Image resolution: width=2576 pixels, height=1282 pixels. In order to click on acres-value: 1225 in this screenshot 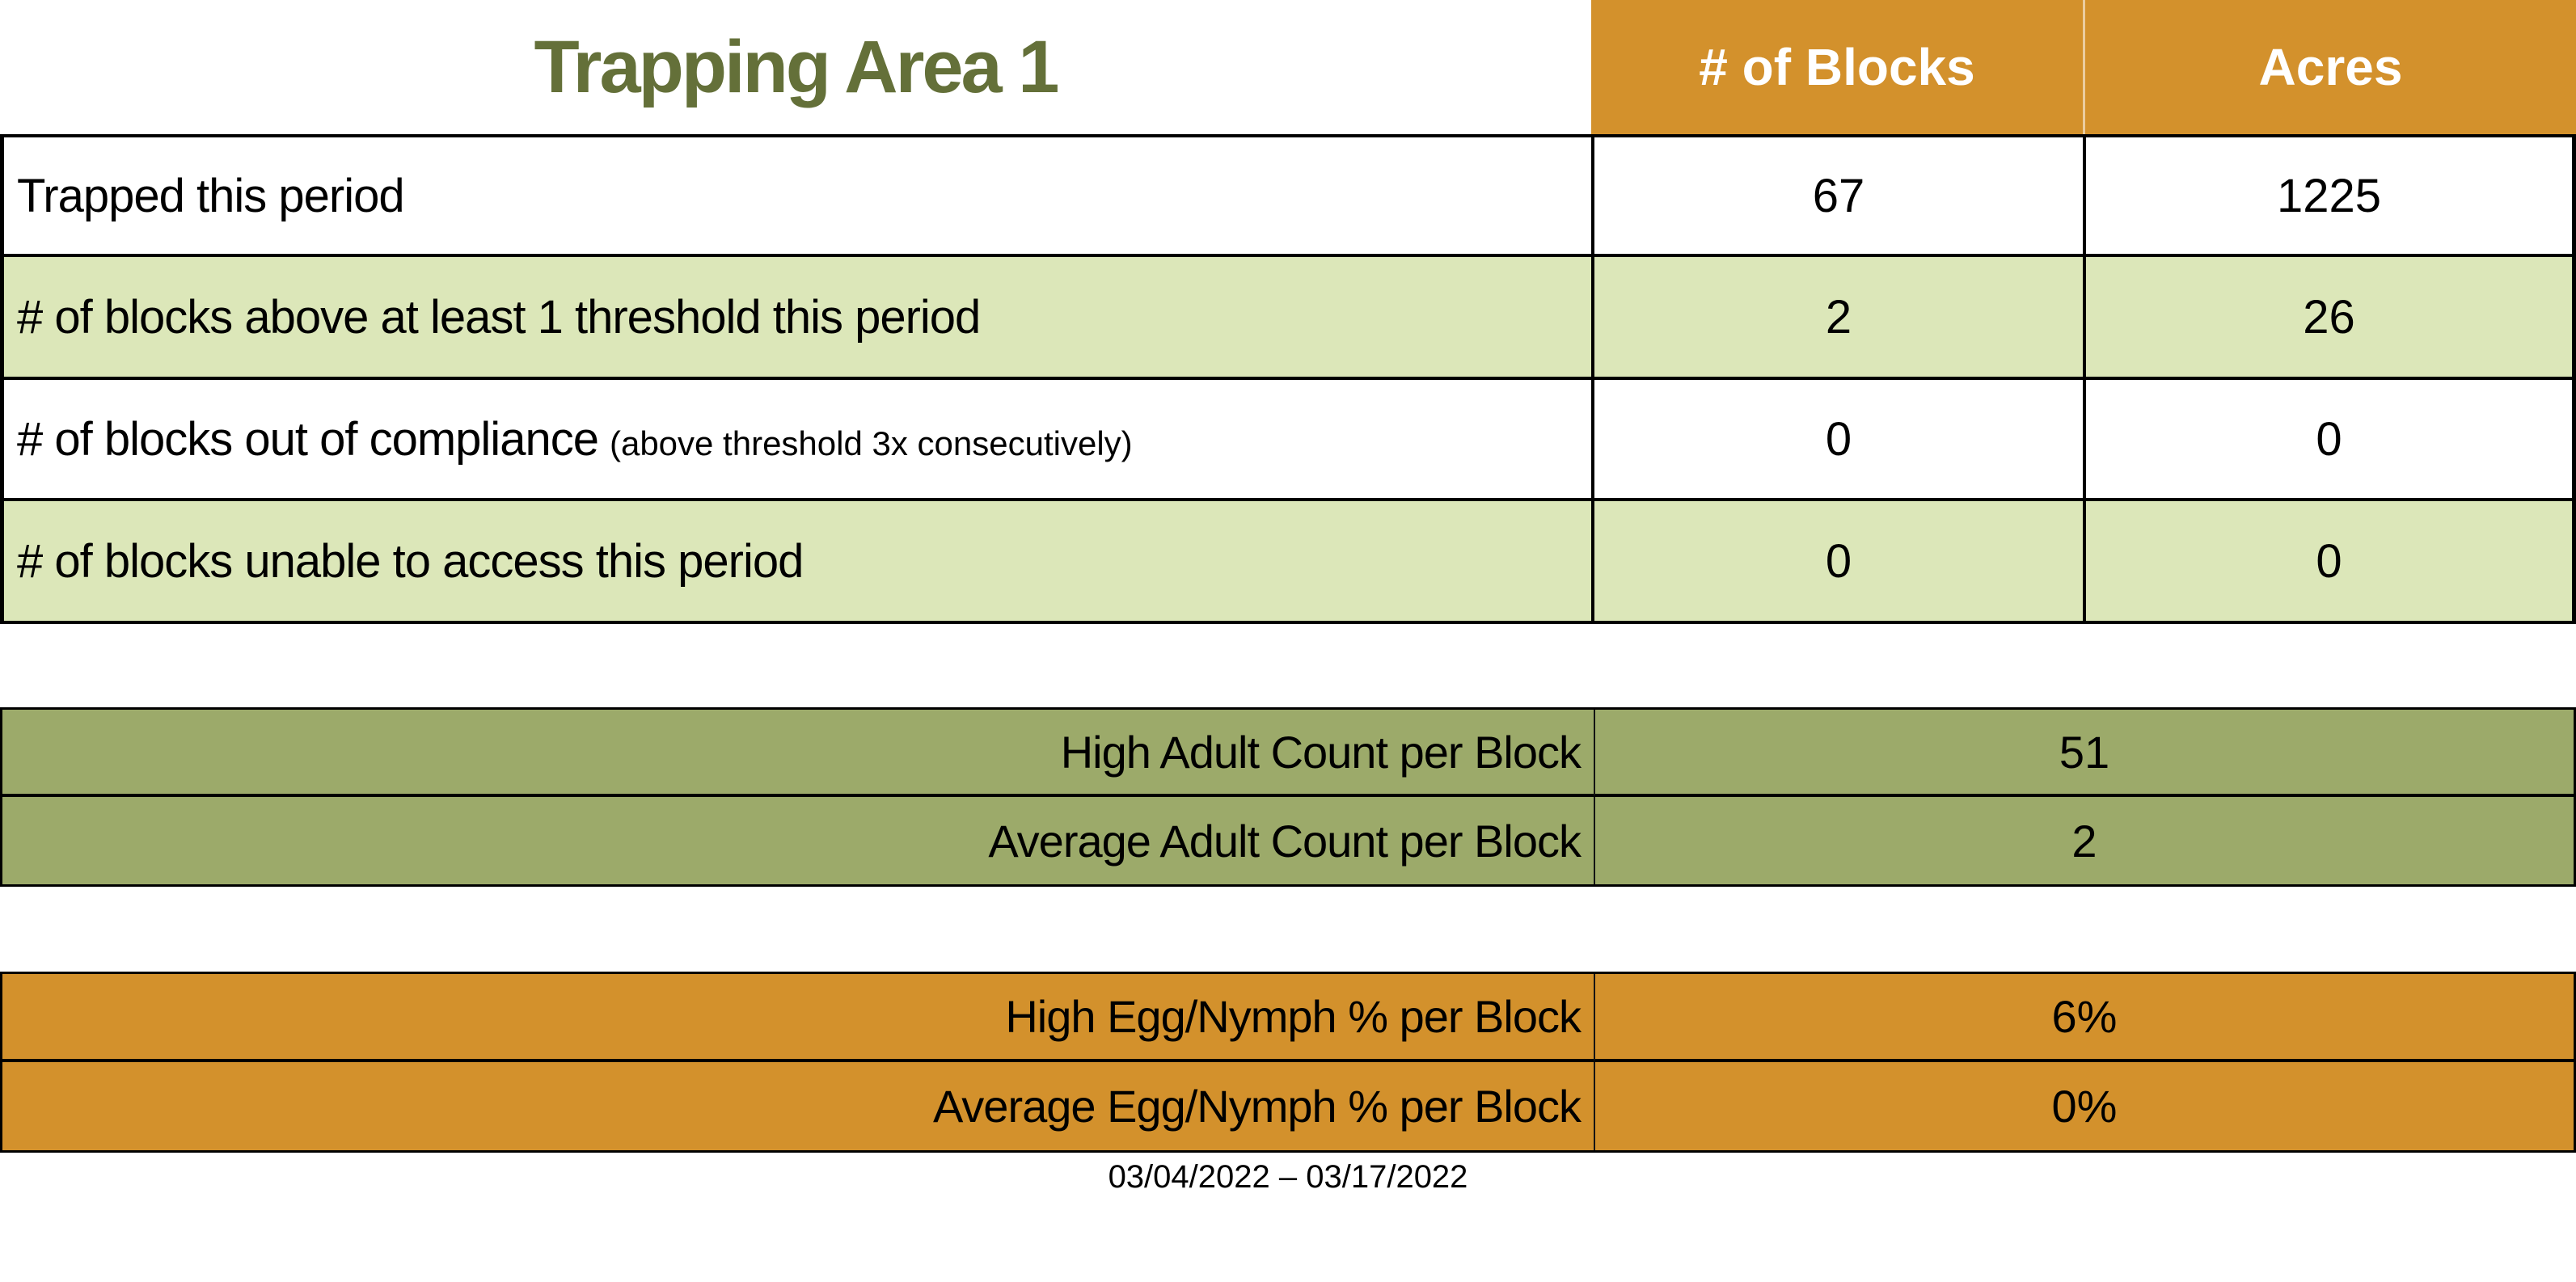, I will do `click(2329, 196)`.